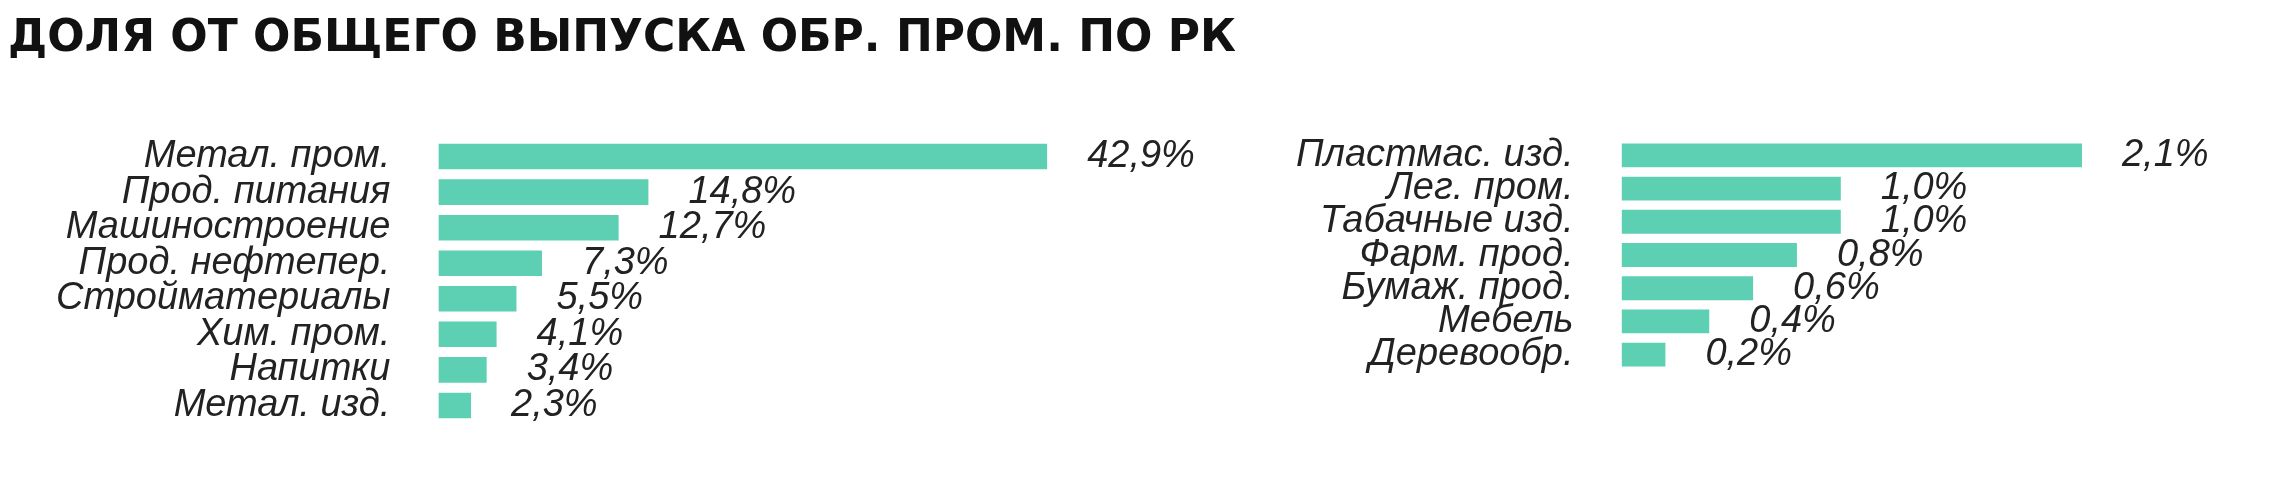 The image size is (2286, 496). I want to click on data-label: 2,1%, so click(2164, 152).